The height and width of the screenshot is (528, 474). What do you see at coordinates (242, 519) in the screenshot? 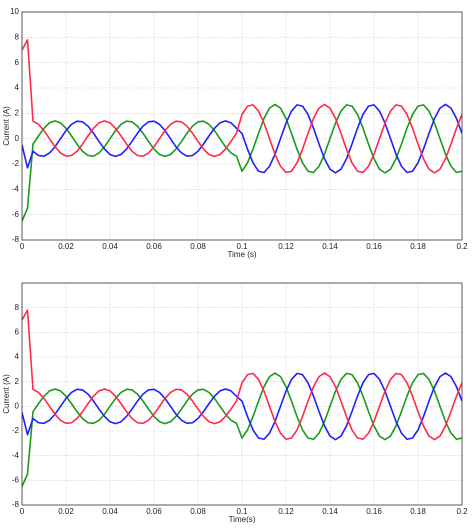
I see `x-axis-label: Time(s)` at bounding box center [242, 519].